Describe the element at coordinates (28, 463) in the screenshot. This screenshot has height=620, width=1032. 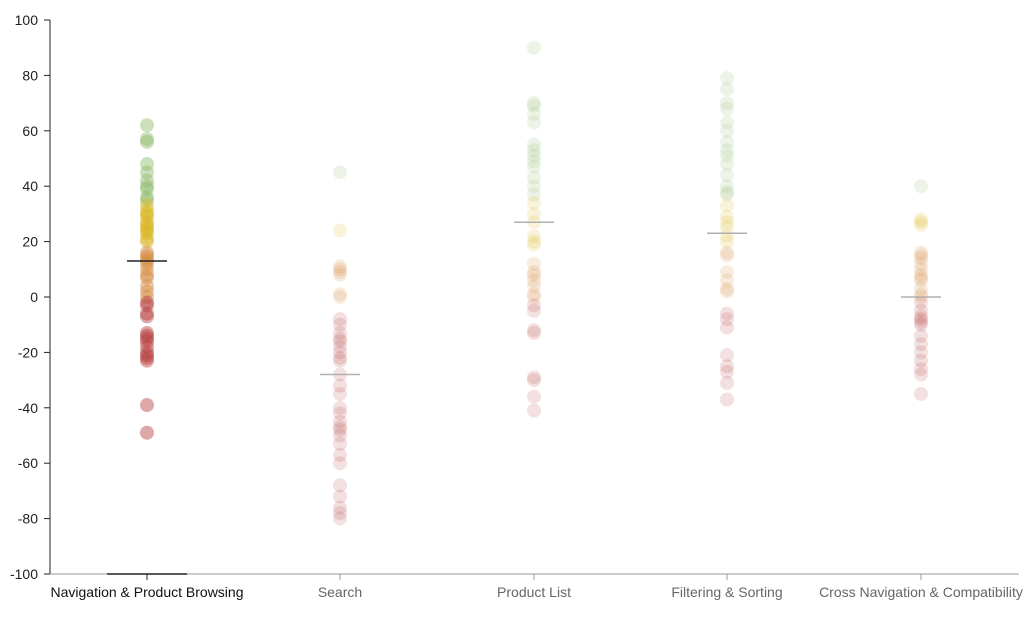
I see `y-tick-label: -60` at that location.